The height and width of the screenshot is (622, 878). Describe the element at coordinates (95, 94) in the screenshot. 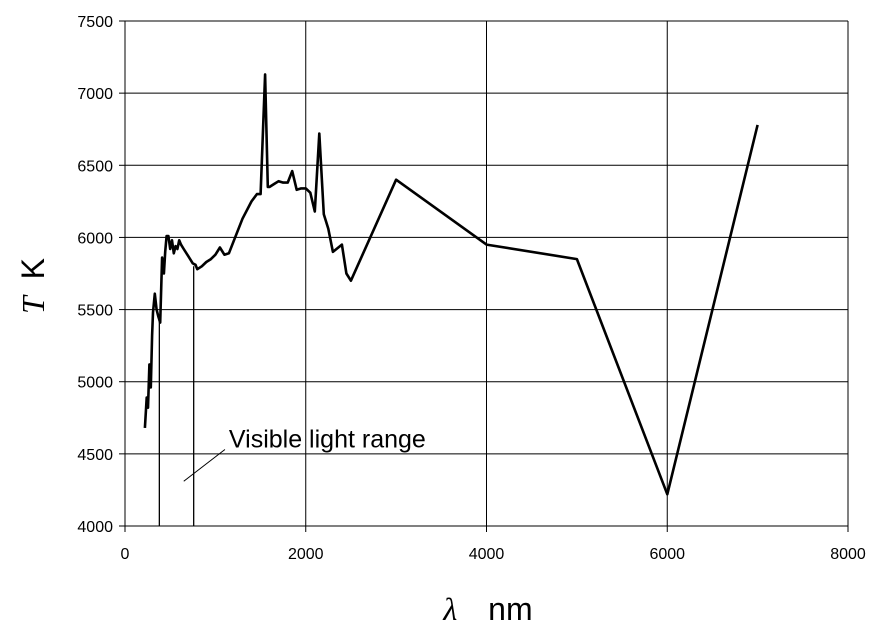

I see `y-tick-label: 7000` at that location.